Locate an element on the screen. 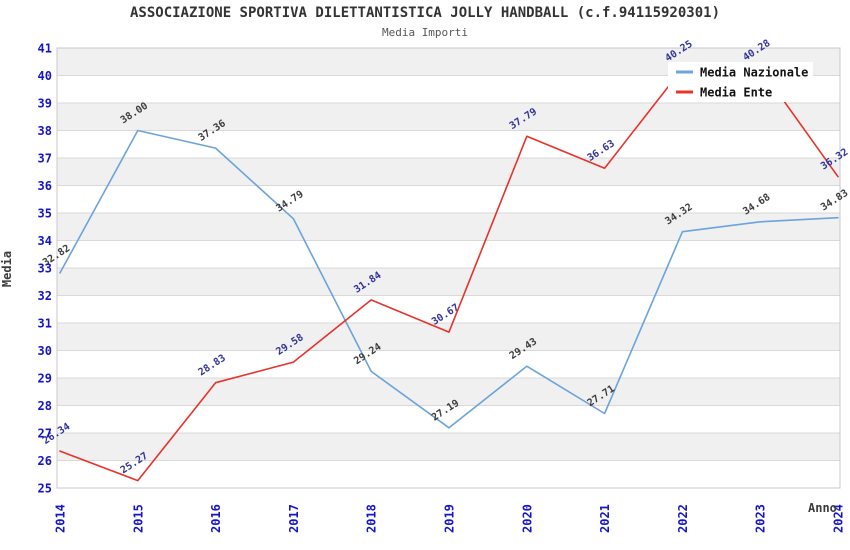  y-tick-label: 26 is located at coordinates (45, 461).